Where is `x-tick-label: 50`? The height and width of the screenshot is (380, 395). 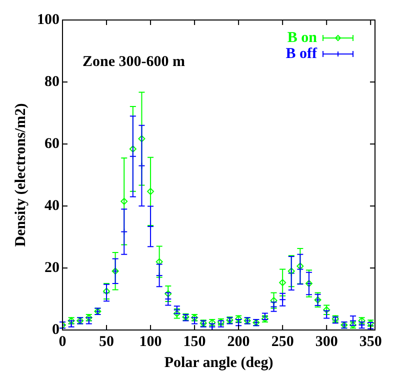 x-tick-label: 50 is located at coordinates (106, 342).